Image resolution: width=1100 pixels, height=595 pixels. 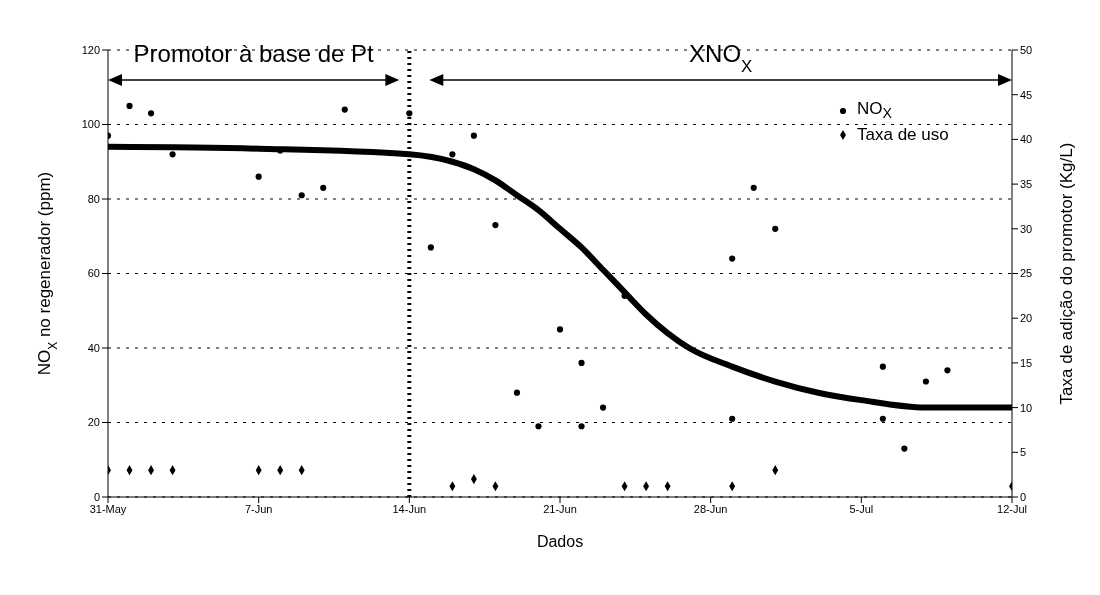 What do you see at coordinates (1012, 508) in the screenshot?
I see `x-tick-label: 12-Jul` at bounding box center [1012, 508].